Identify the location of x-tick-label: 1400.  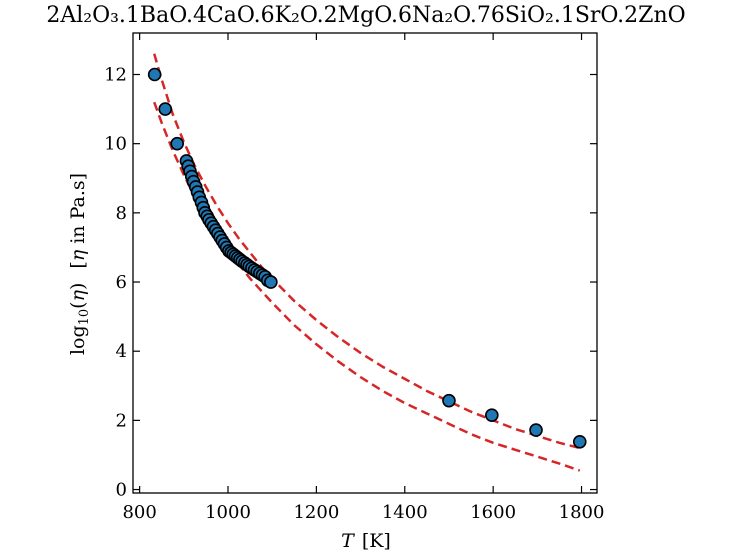
(405, 512).